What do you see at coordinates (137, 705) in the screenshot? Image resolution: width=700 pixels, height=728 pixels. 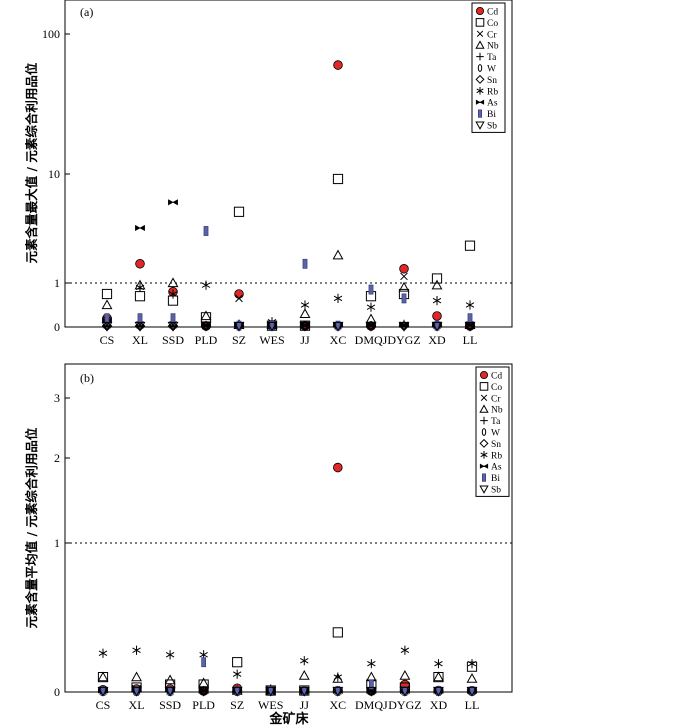 I see `b-xtick-label-XL: XL` at bounding box center [137, 705].